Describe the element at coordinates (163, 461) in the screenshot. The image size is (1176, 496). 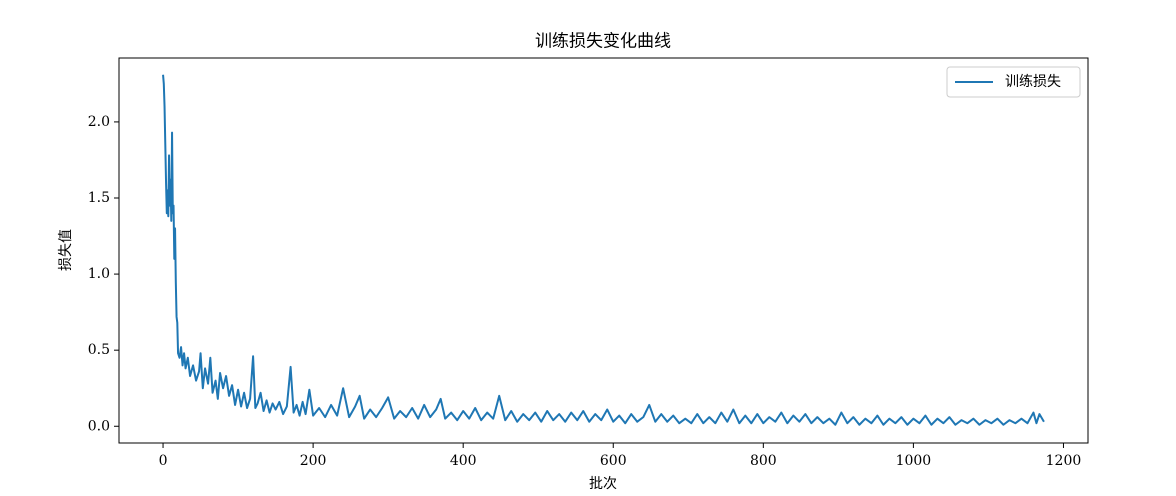
I see `x-tick-label: 0` at that location.